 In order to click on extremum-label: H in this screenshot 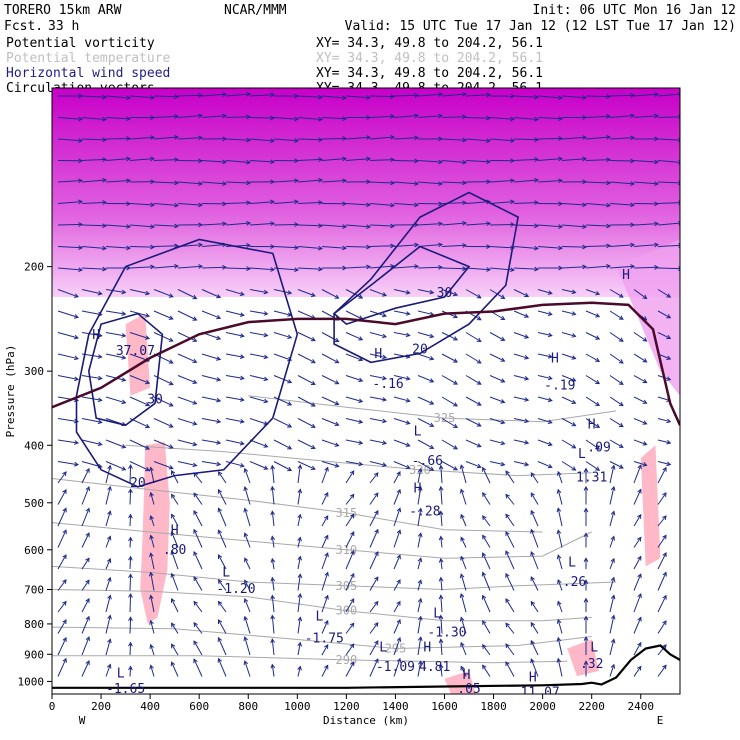, I will do `click(175, 530)`.